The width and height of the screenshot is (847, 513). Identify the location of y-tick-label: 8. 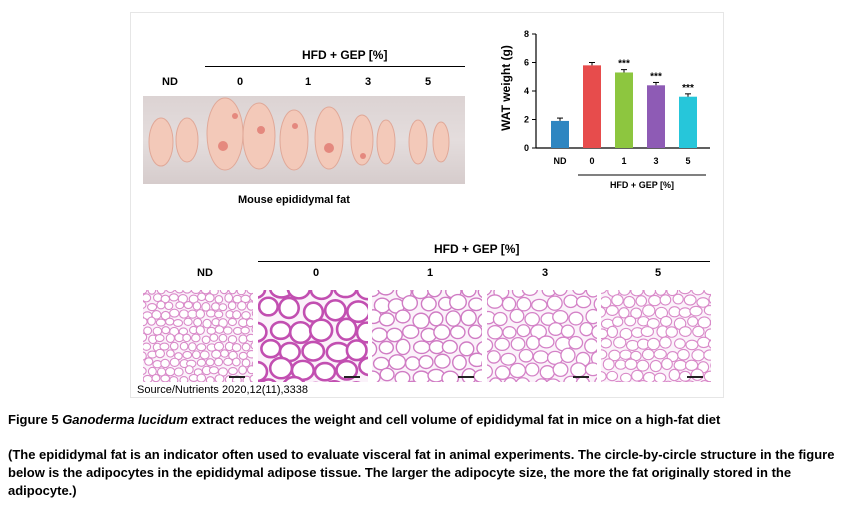
(526, 34).